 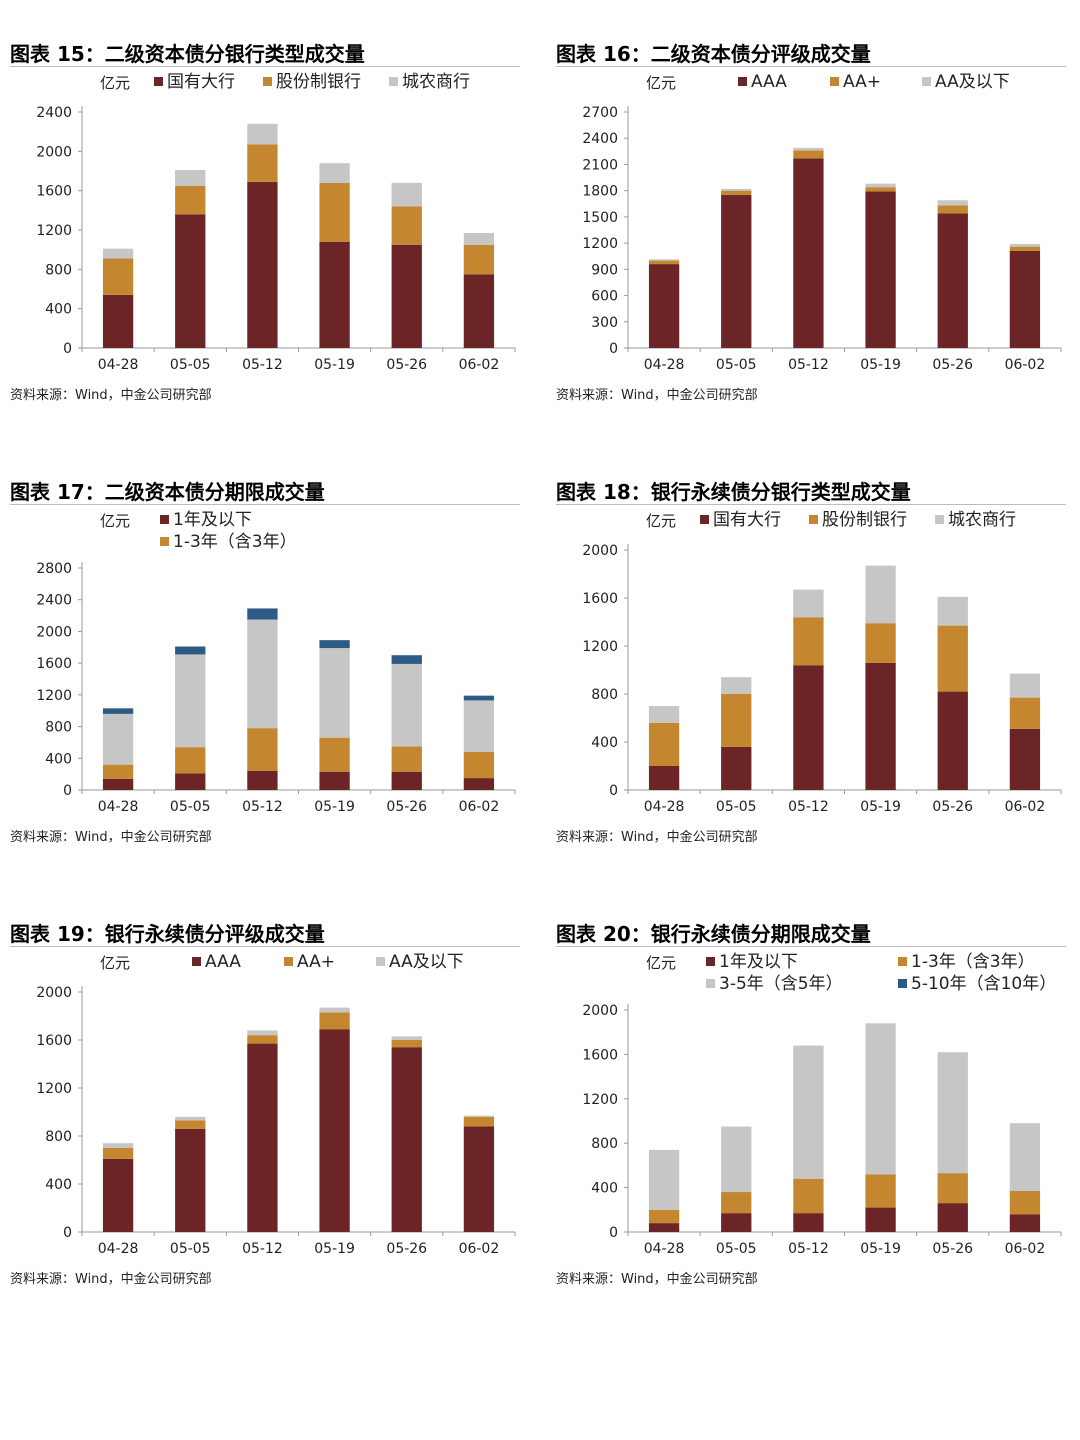 I want to click on y-tick-label: 1800, so click(x=600, y=192).